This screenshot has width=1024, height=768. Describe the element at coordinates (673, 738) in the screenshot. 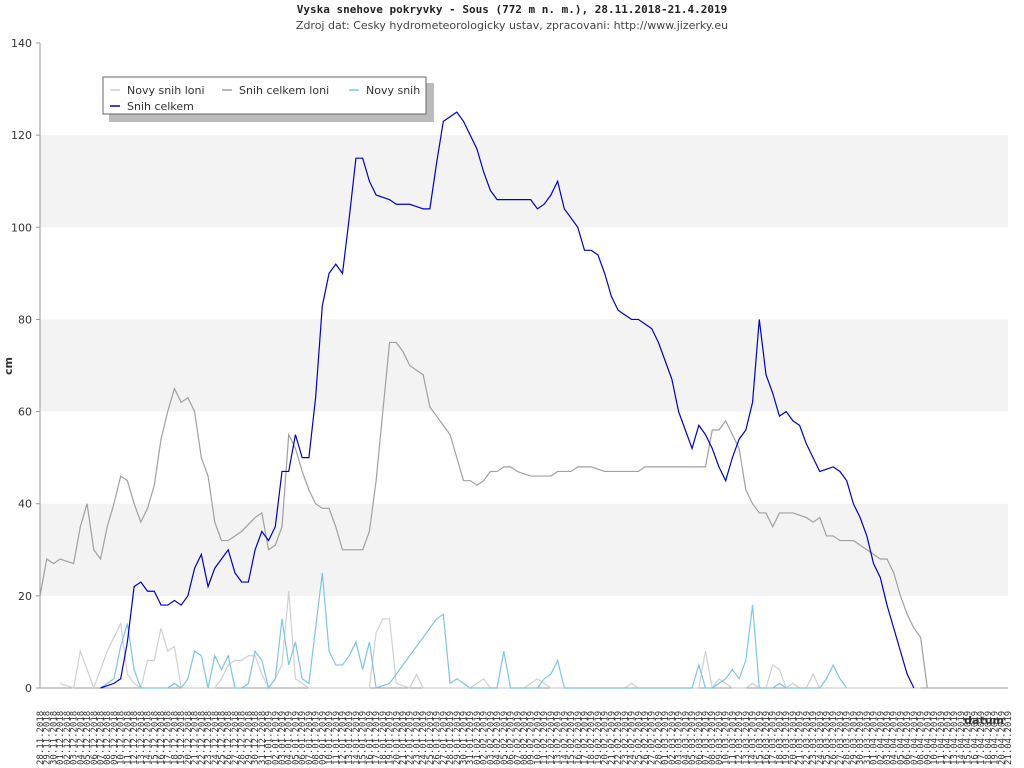

I see `x-tick-label: 02.03.2019` at that location.